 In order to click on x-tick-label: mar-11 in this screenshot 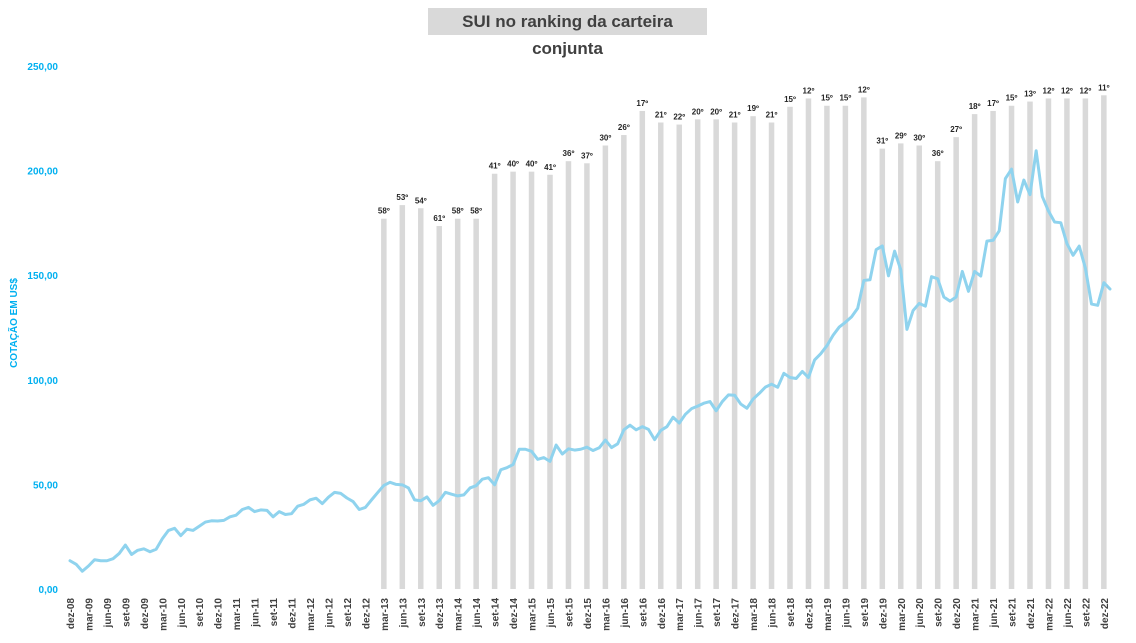, I will do `click(237, 614)`.